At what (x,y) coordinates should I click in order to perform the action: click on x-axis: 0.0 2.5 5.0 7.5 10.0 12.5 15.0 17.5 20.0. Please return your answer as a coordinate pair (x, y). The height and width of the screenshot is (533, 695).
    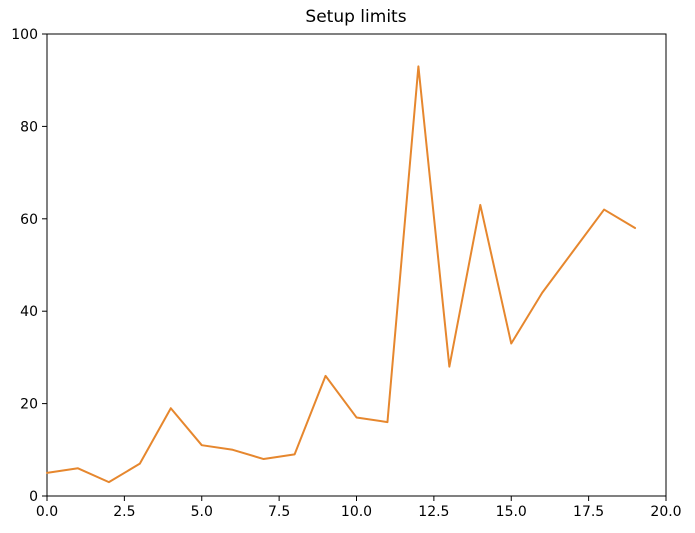
    Looking at the image, I should click on (359, 508).